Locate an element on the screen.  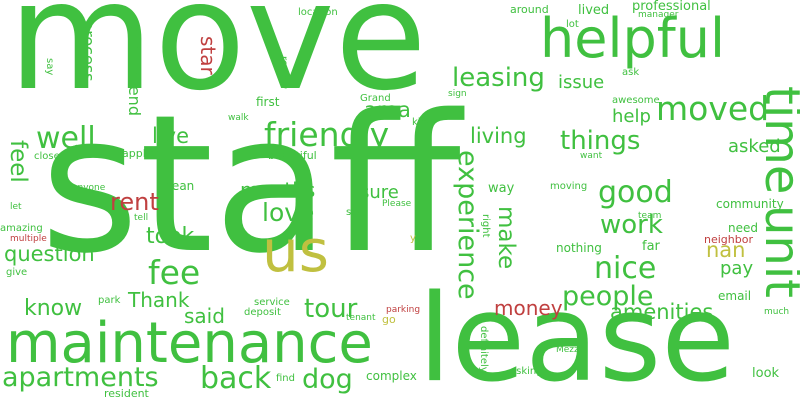
word-beautiful: beautiful is located at coordinates (292, 155).